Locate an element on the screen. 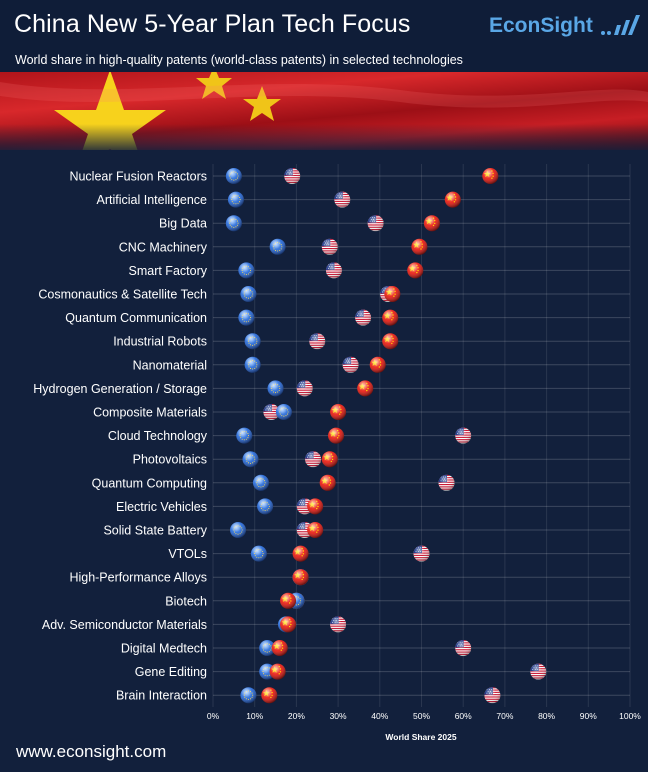  x-tick-label: 60% is located at coordinates (463, 716).